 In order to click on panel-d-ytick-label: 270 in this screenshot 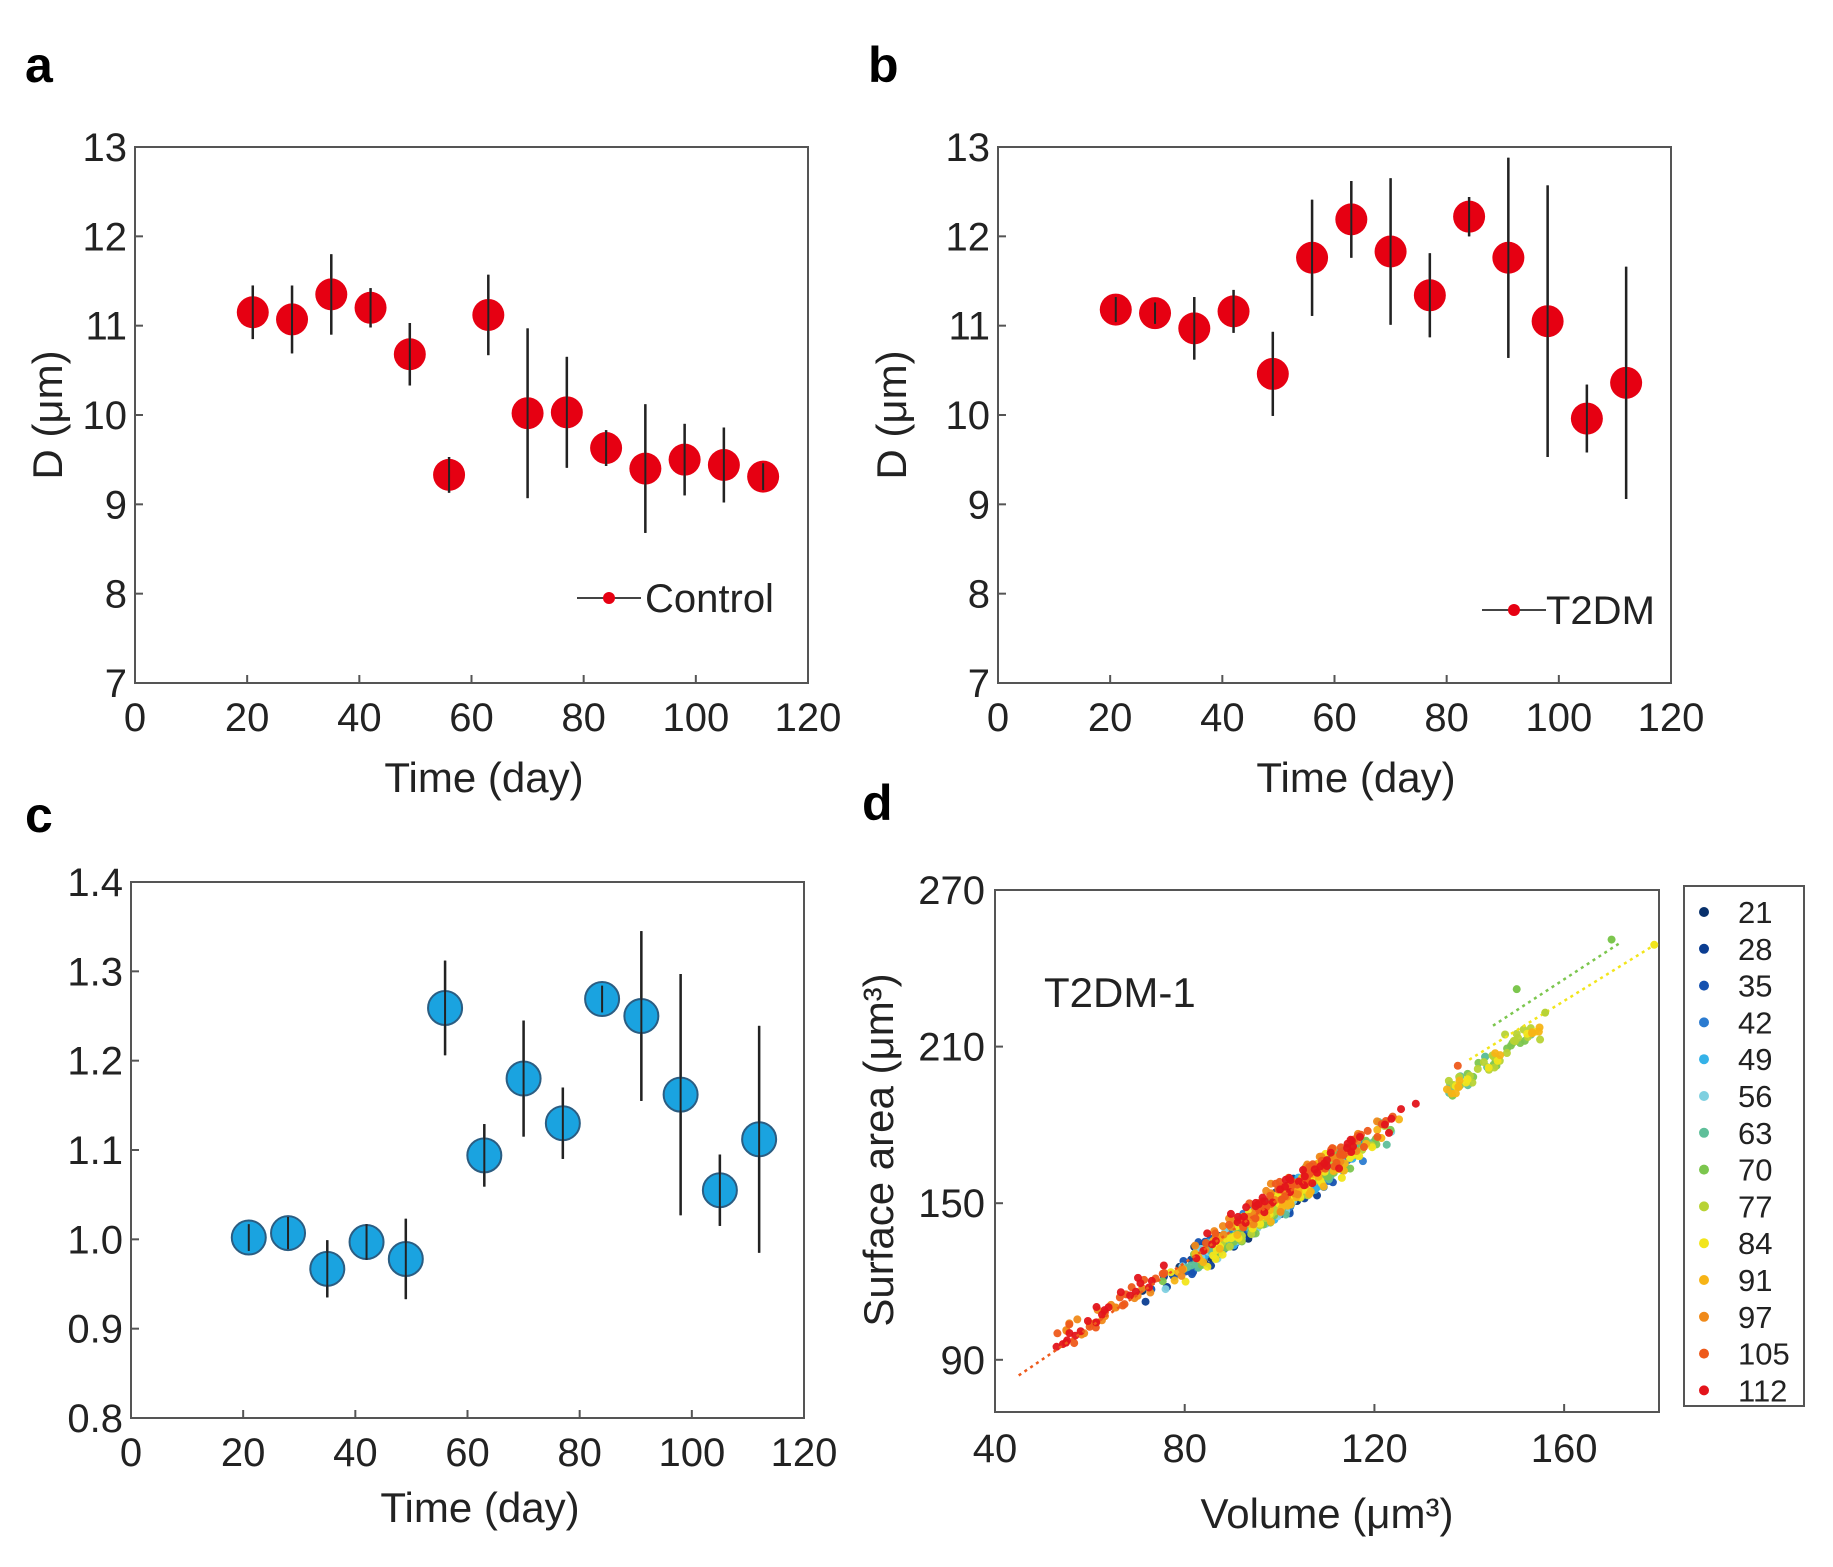, I will do `click(951, 891)`.